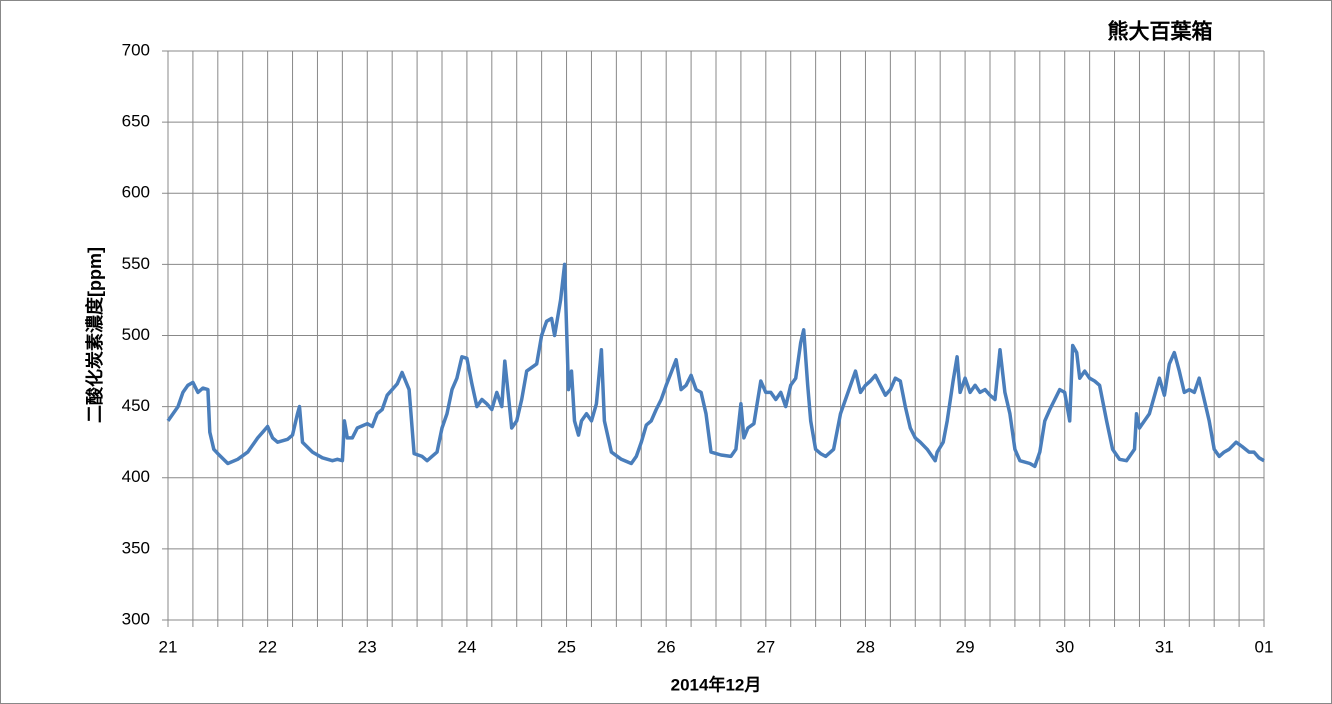  I want to click on x-tick-label: 26, so click(666, 646).